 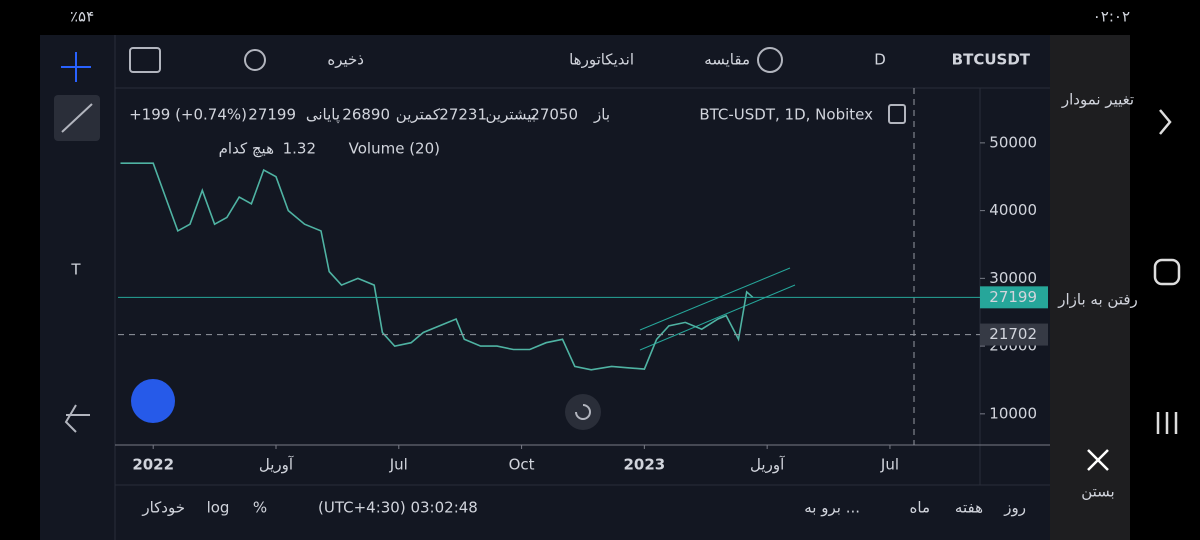 I want to click on side-panel, so click(x=1090, y=287).